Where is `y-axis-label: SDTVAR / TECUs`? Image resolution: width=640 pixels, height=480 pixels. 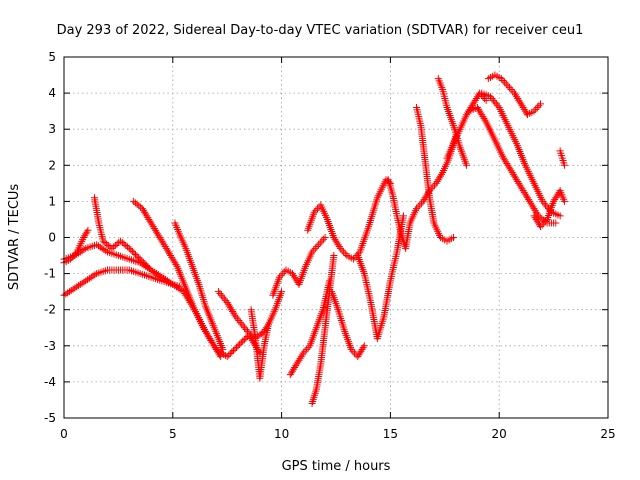 y-axis-label: SDTVAR / TECUs is located at coordinates (14, 237).